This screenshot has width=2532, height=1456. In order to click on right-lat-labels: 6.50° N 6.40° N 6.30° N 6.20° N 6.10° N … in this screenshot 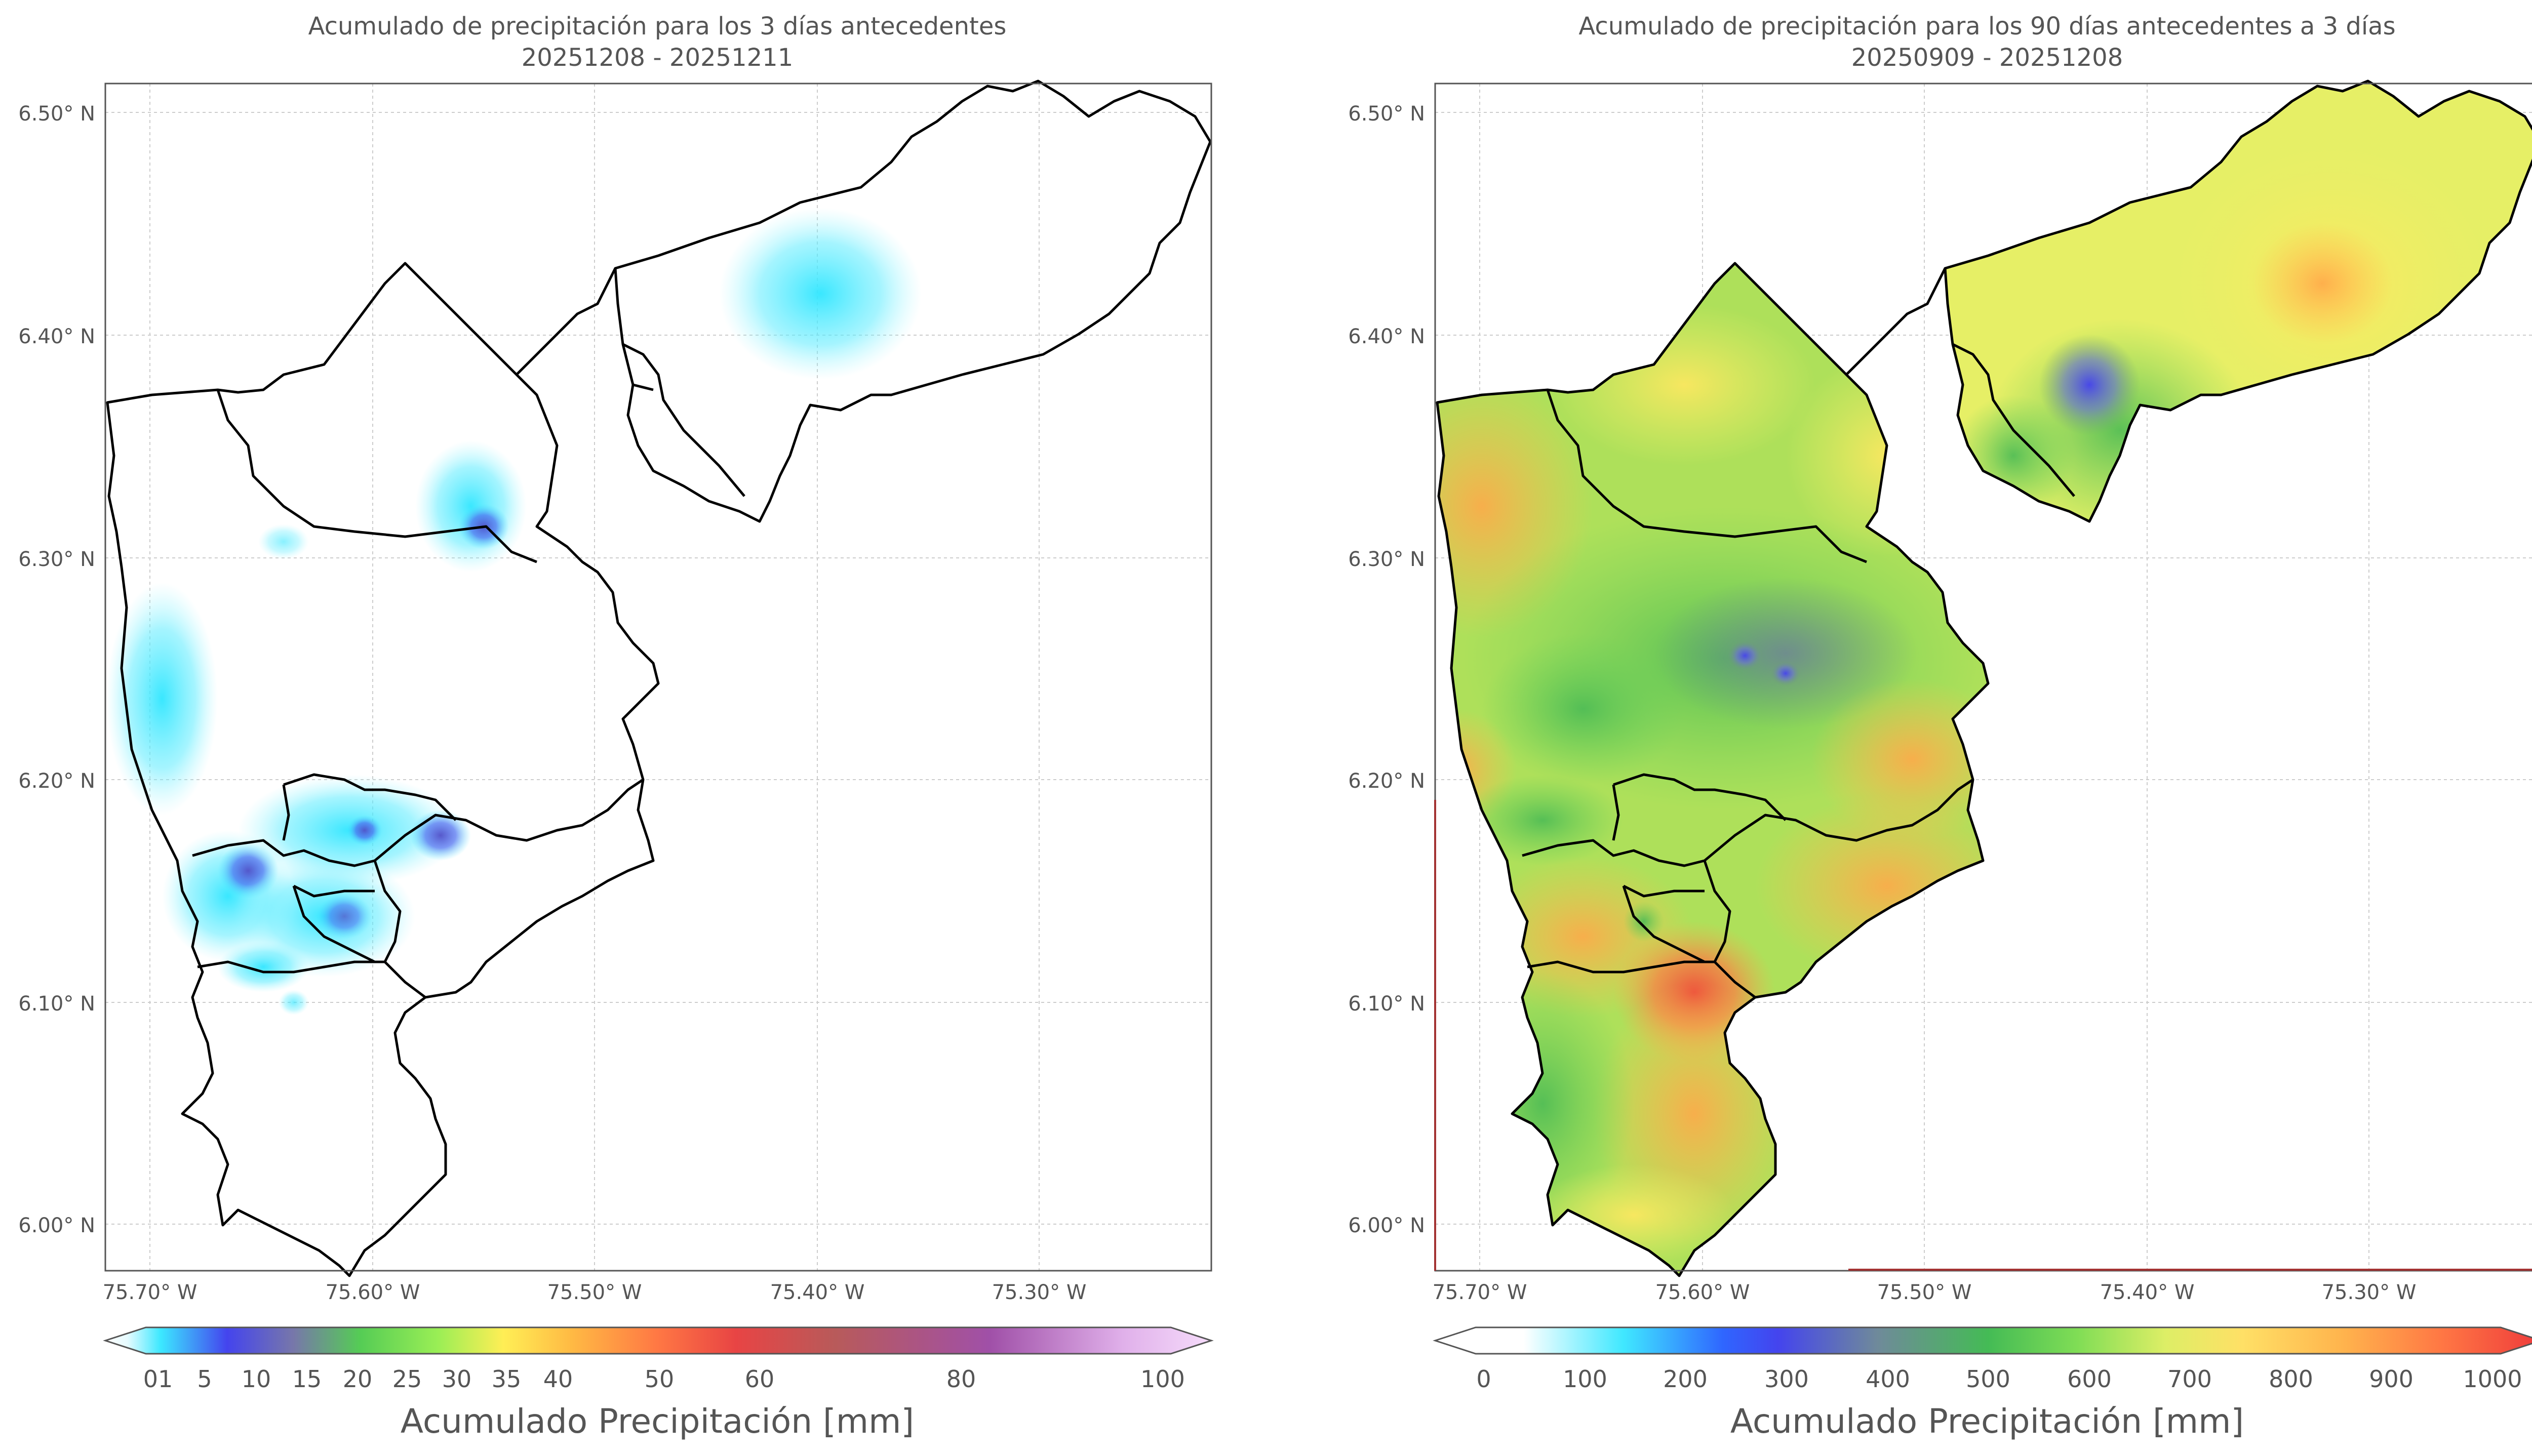, I will do `click(1386, 669)`.